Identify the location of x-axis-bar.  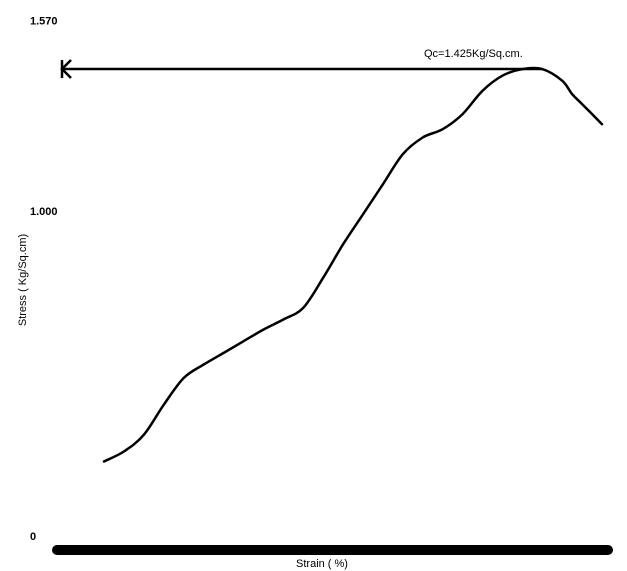
(332, 550).